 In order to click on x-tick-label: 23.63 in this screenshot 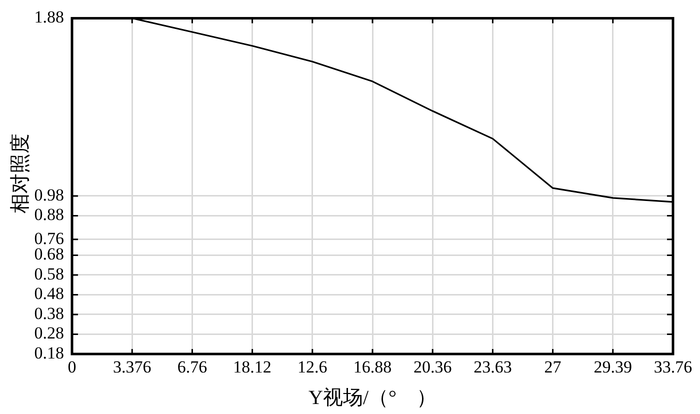, I will do `click(493, 367)`.